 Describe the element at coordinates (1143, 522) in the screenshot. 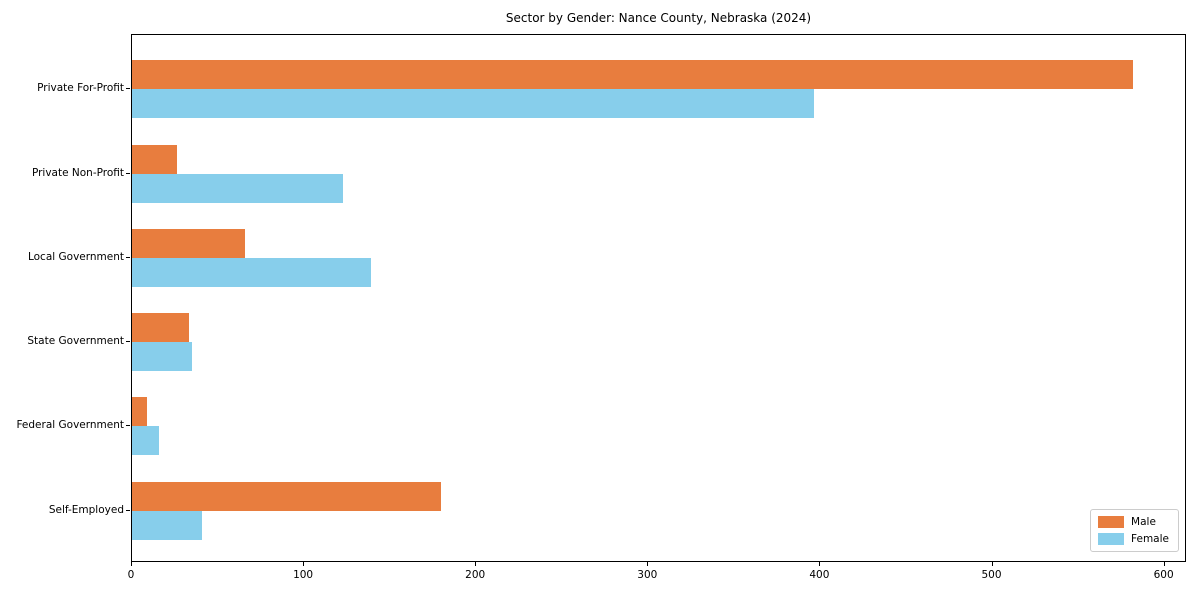

I see `legend-label-male: Male` at that location.